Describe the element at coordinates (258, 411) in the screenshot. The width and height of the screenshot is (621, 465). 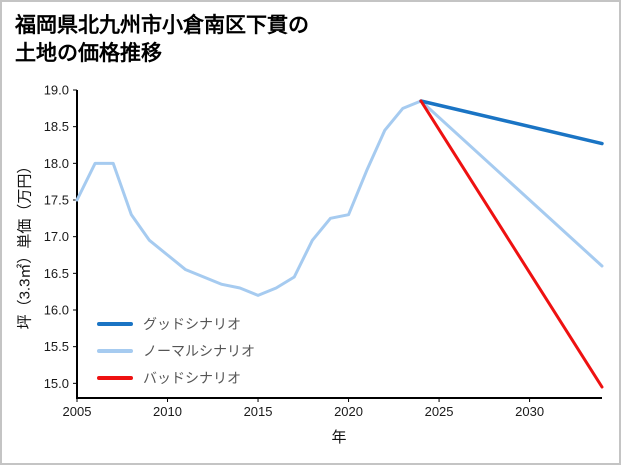
I see `x-tick-label: 2015` at that location.